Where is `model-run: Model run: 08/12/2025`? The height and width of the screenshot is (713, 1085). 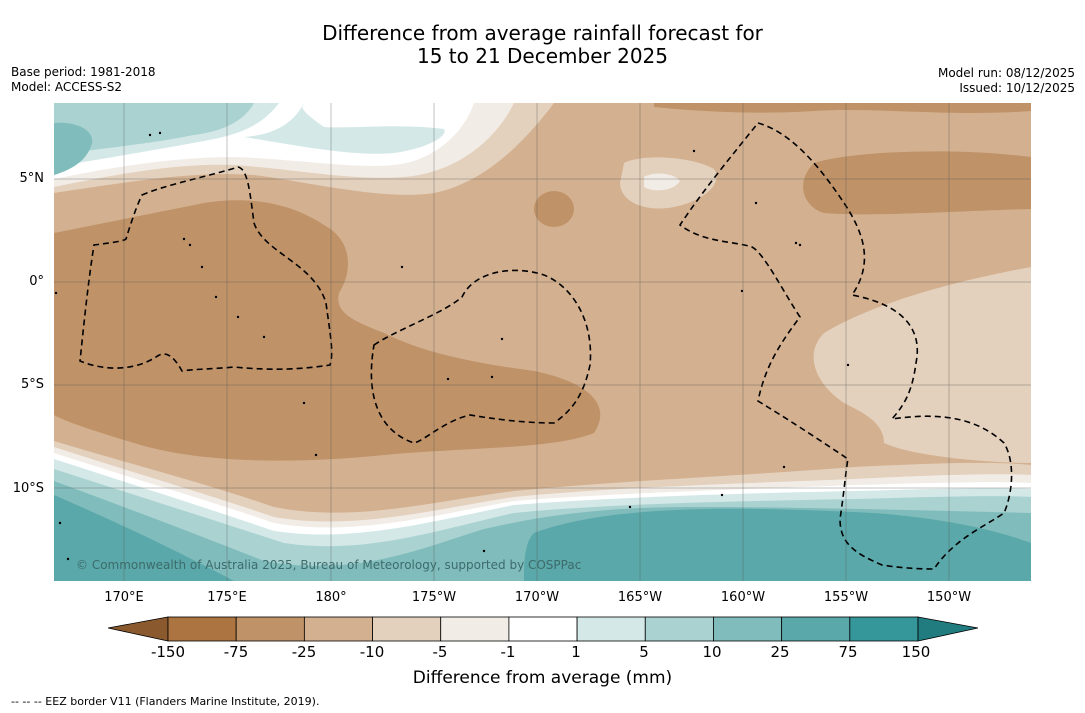
model-run: Model run: 08/12/2025 is located at coordinates (1006, 73).